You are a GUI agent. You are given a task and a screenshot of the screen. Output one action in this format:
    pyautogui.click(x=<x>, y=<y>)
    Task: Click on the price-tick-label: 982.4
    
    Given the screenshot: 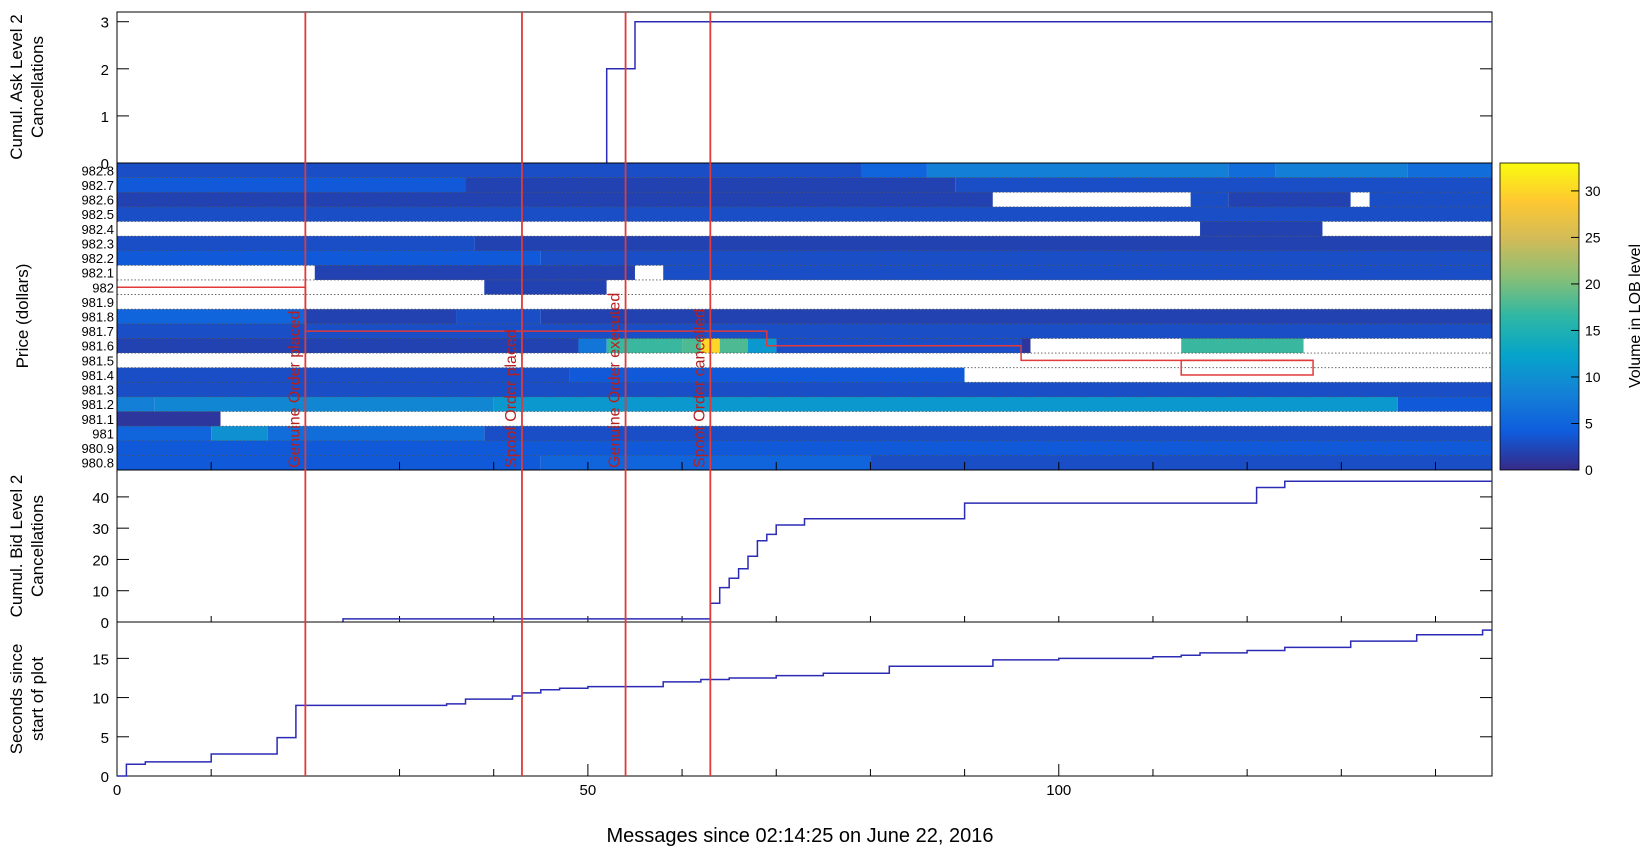 What is the action you would take?
    pyautogui.click(x=97, y=229)
    